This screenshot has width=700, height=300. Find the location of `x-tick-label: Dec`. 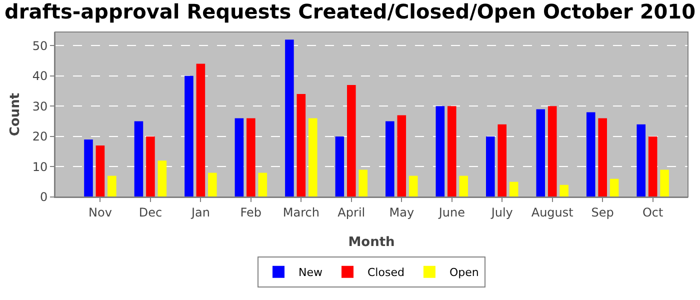

x-tick-label: Dec is located at coordinates (150, 212).